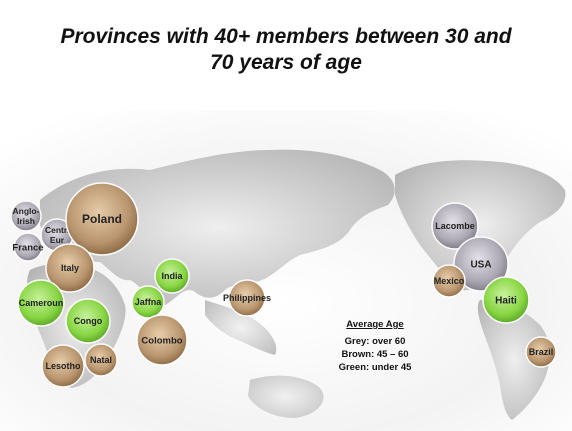 The width and height of the screenshot is (572, 431). I want to click on bubble-label-haiti: Haiti, so click(506, 301).